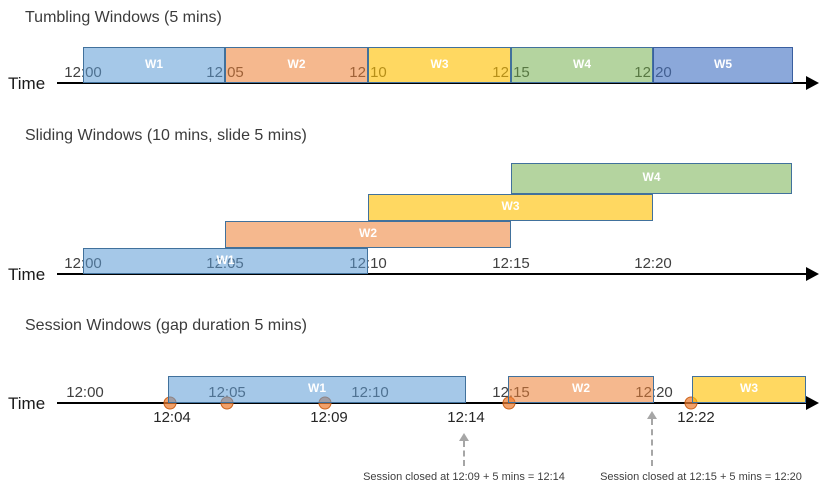  I want to click on window-bar: W5, so click(723, 65).